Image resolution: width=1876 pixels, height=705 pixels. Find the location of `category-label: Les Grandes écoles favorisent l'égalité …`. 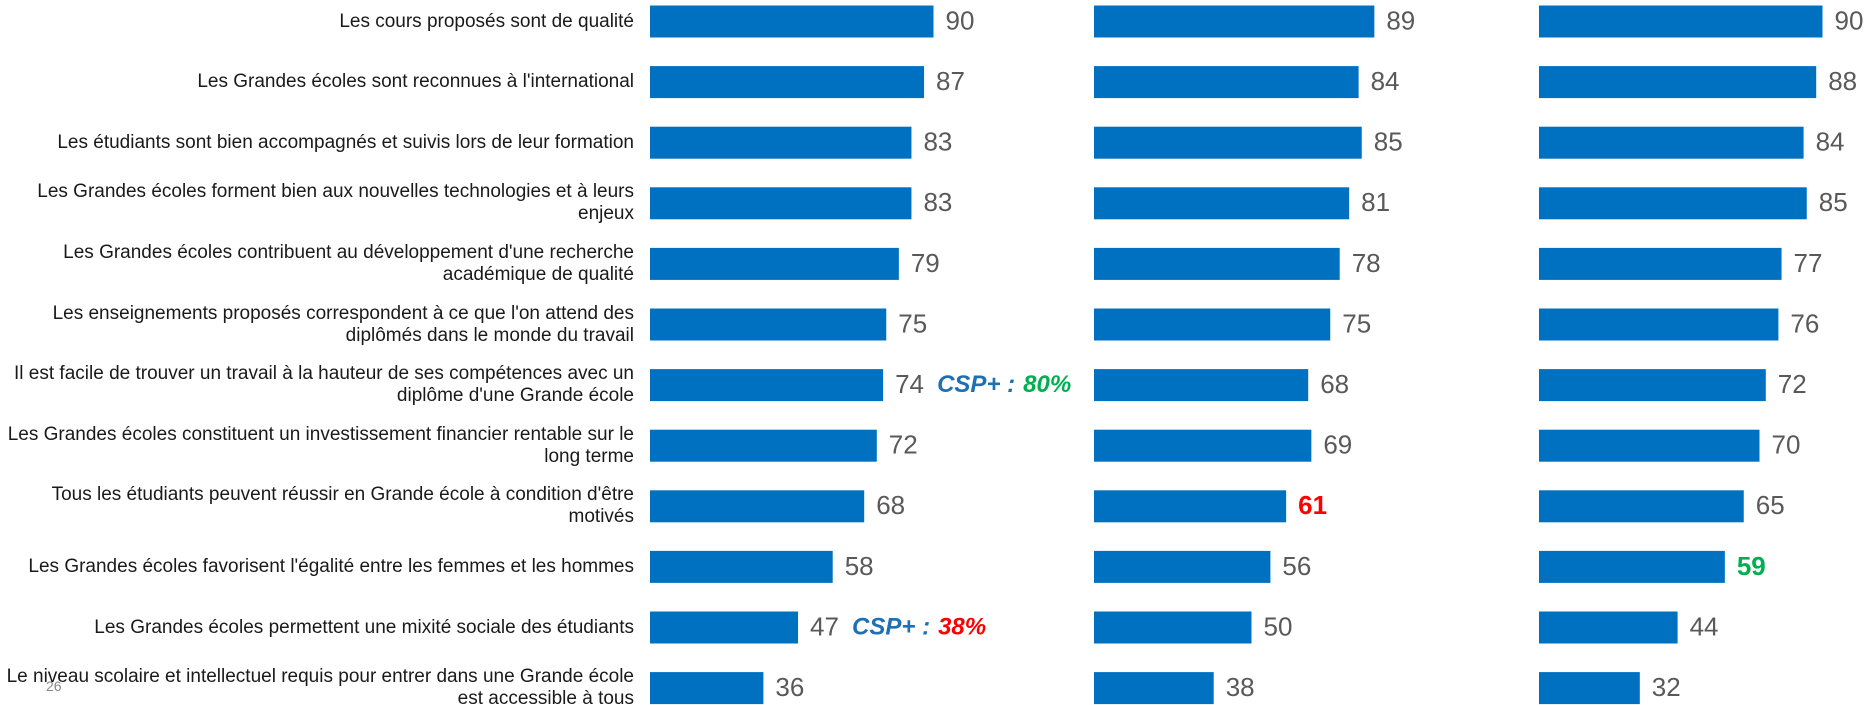

category-label: Les Grandes écoles favorisent l'égalité … is located at coordinates (331, 566).